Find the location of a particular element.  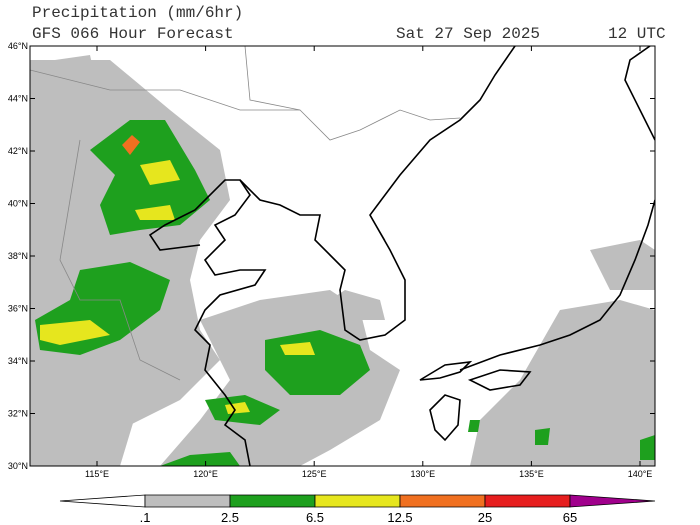

colorbar-label: 12.5 is located at coordinates (399, 517).